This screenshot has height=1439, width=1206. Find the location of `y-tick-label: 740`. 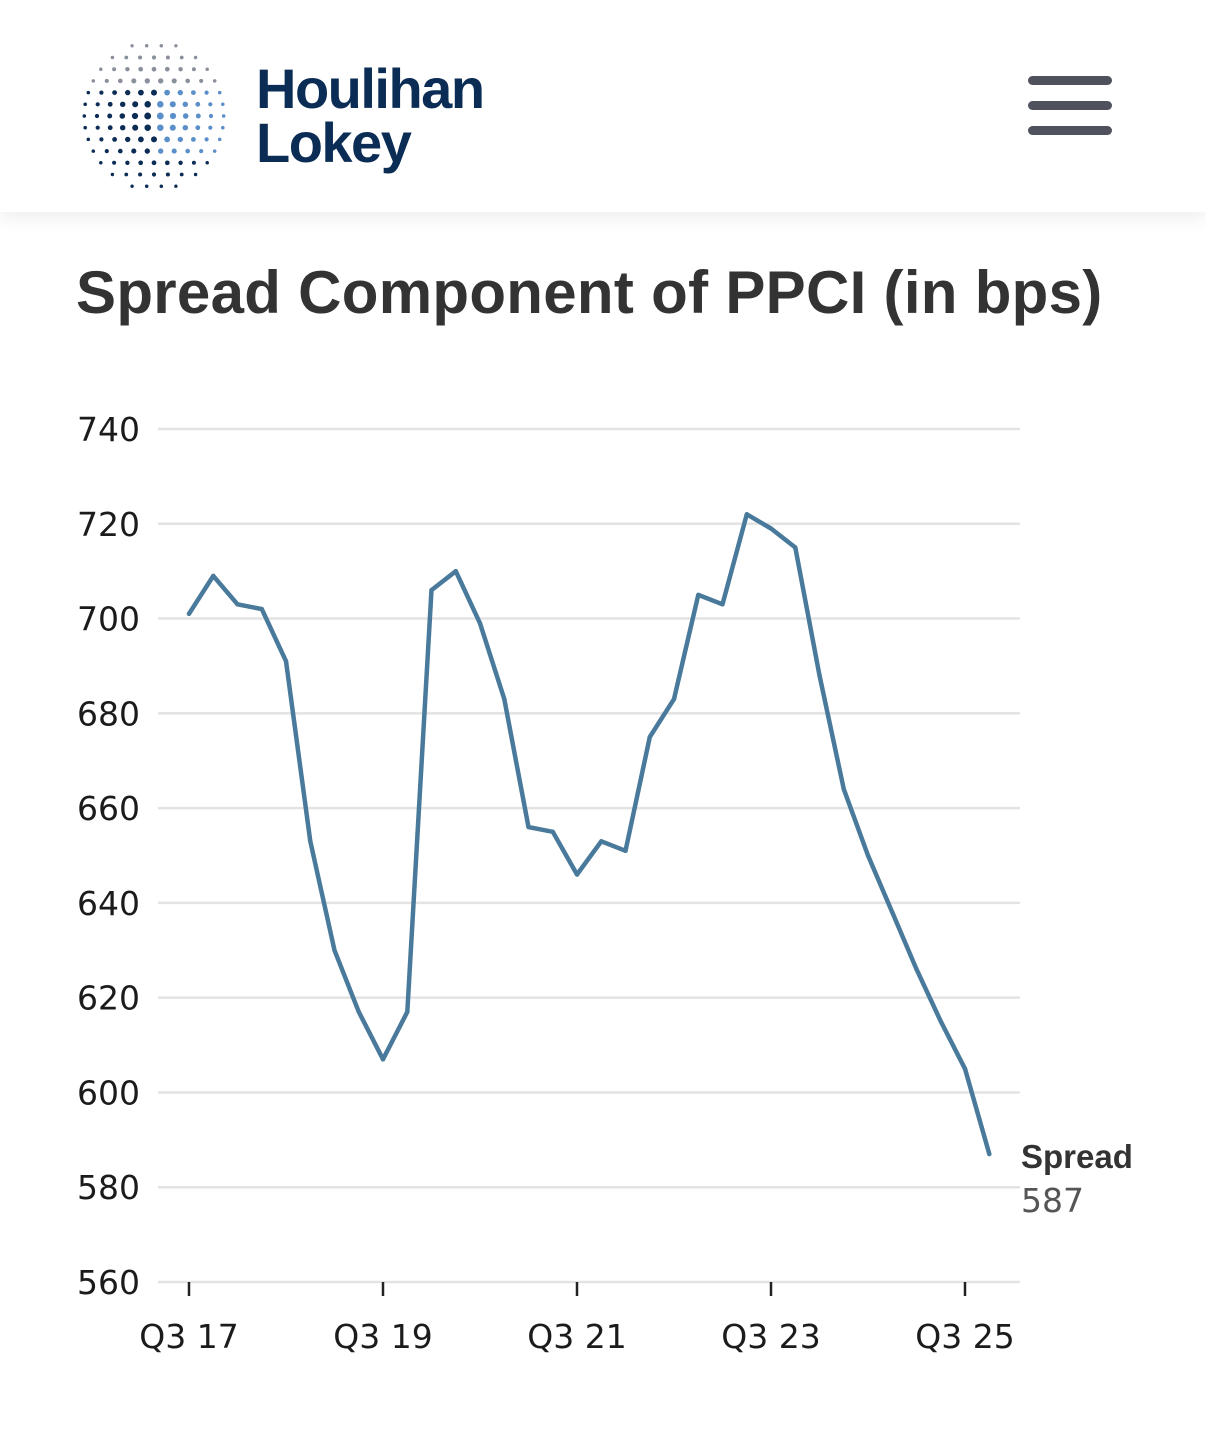

y-tick-label: 740 is located at coordinates (108, 429).